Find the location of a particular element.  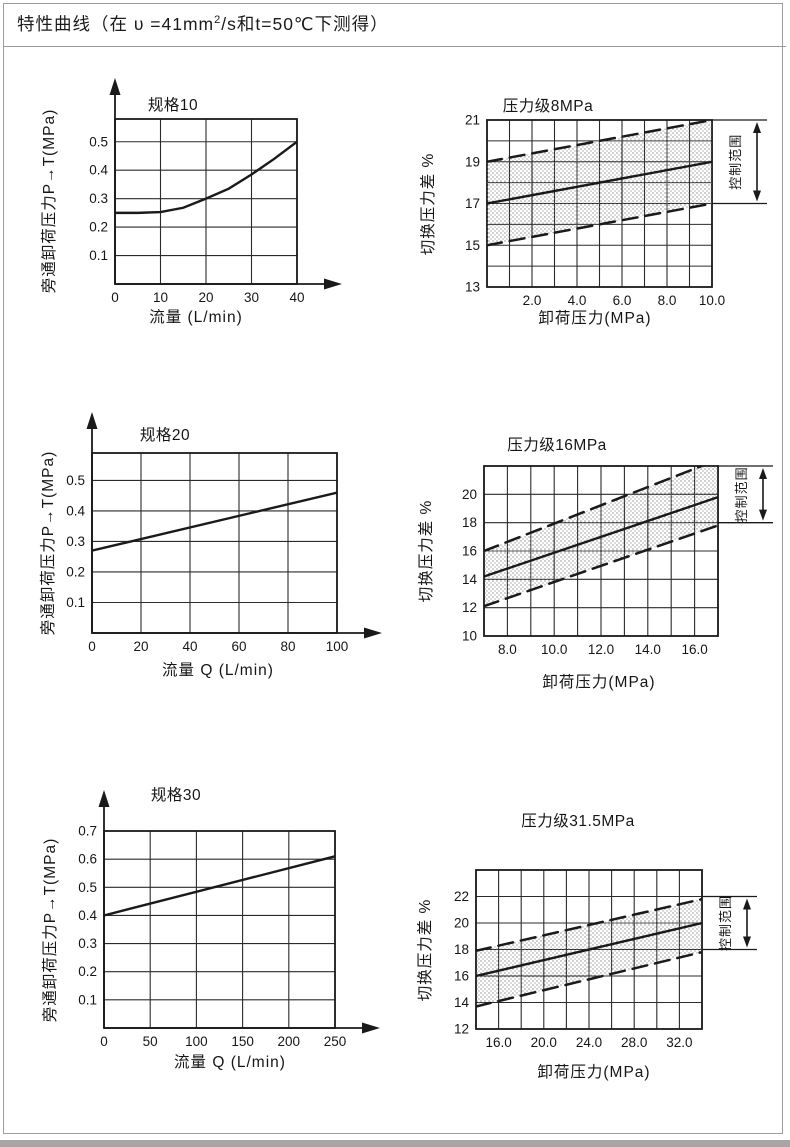

x-tick-label: 6.0 is located at coordinates (622, 300).